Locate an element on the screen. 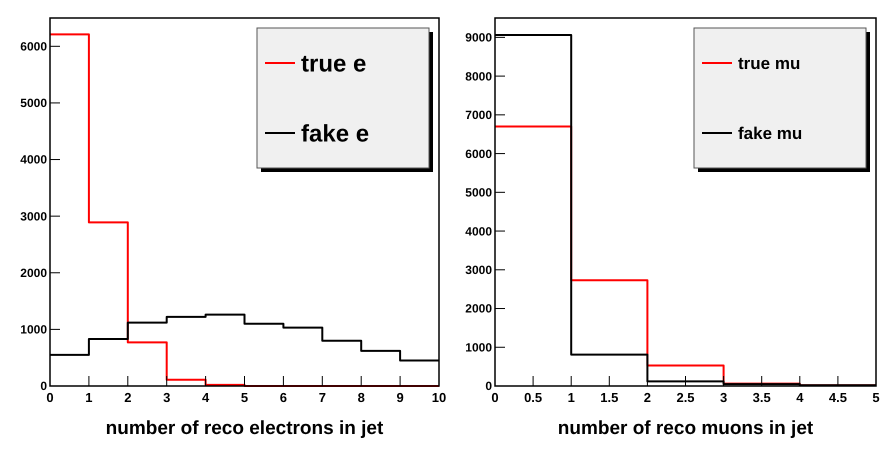  x-tick-label: 2.5 is located at coordinates (685, 397).